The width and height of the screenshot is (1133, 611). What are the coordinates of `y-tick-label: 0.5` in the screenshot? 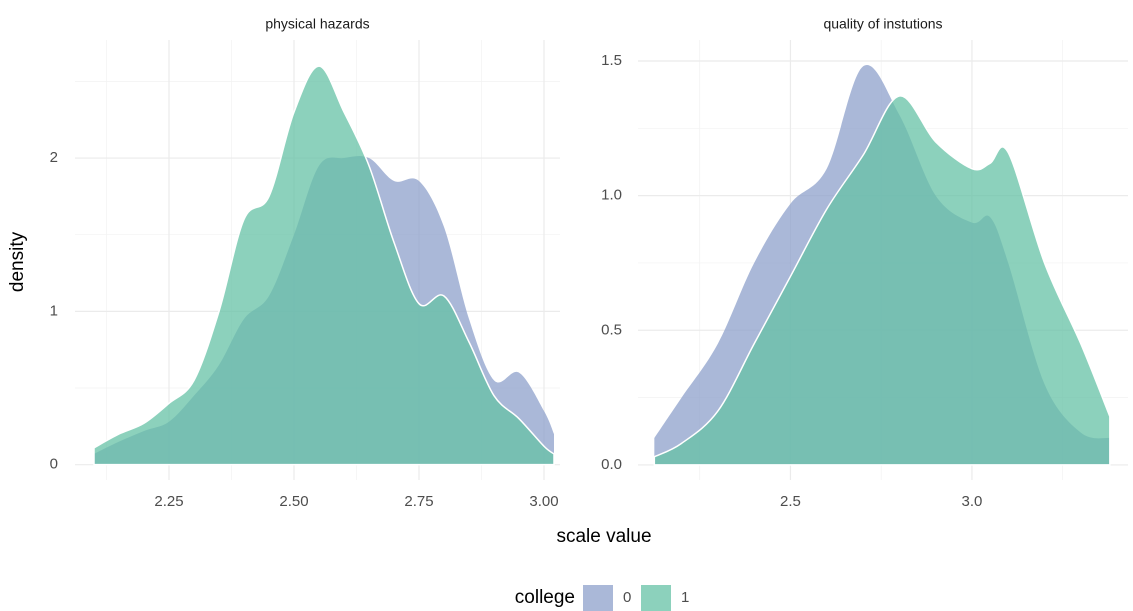 It's located at (611, 329).